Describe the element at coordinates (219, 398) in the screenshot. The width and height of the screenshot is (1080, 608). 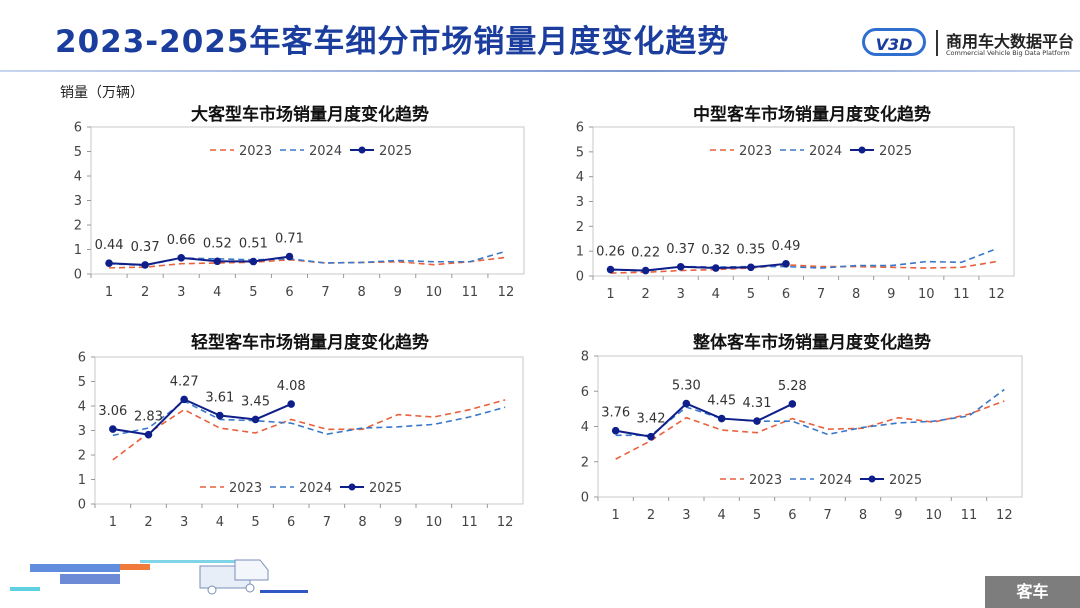
I see `data-label: 3.61` at that location.